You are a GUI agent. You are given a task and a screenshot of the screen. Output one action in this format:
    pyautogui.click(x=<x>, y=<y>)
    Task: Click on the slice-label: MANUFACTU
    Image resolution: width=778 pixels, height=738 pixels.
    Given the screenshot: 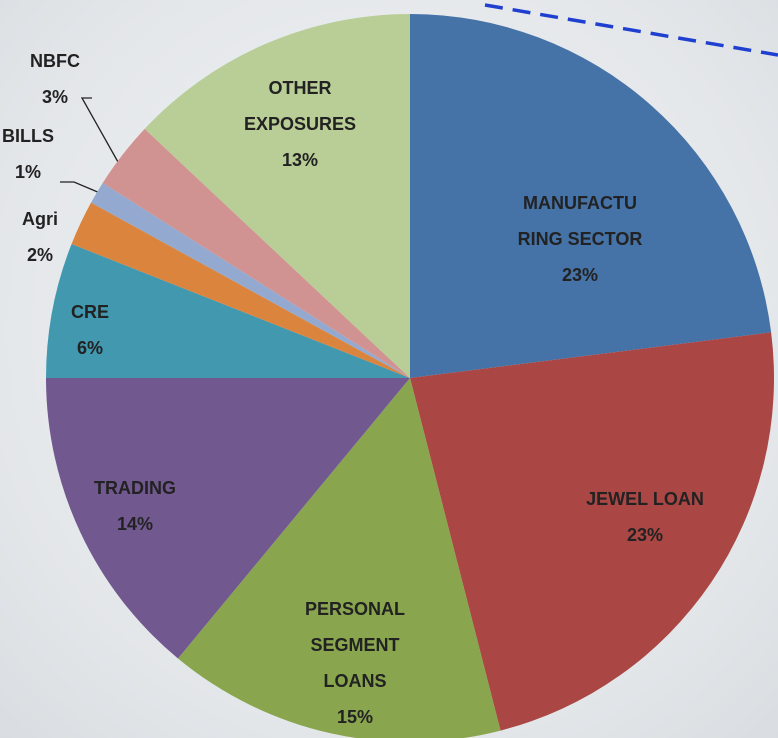 What is the action you would take?
    pyautogui.click(x=580, y=203)
    